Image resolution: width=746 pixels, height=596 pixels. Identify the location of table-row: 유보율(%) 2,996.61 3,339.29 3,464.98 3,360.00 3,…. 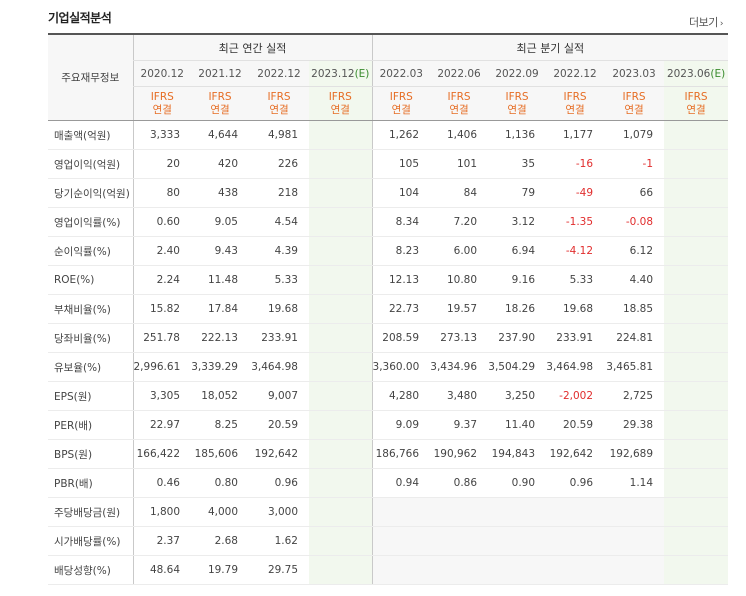
(388, 367).